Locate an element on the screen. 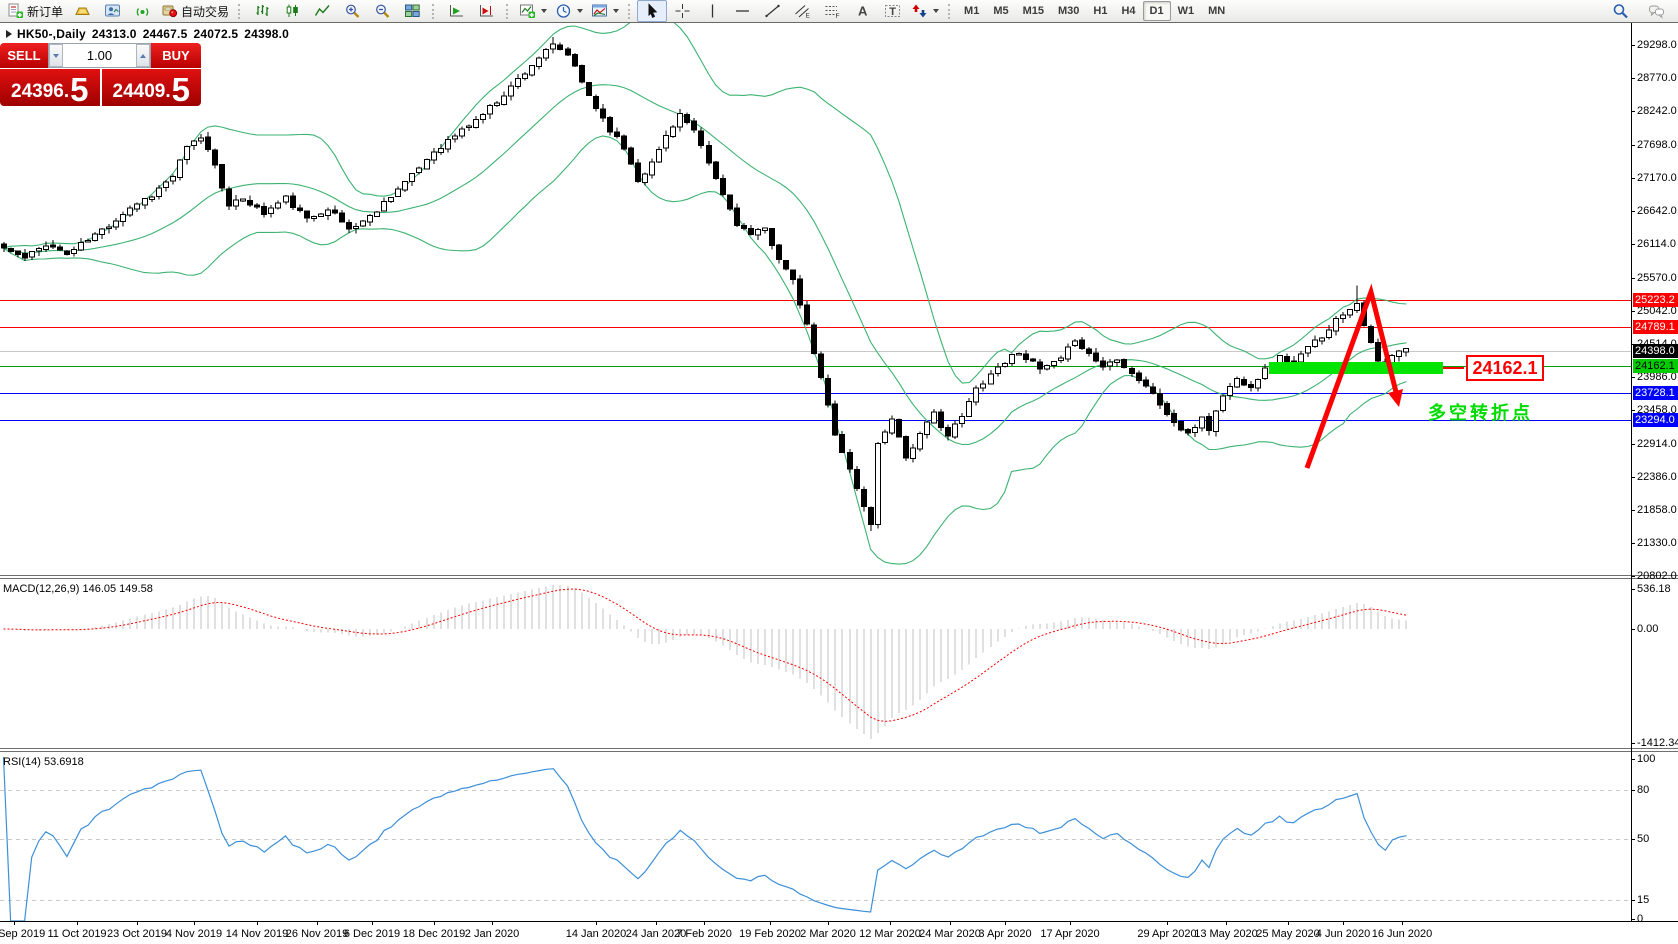 The height and width of the screenshot is (944, 1678). timeframe-h1-button: H1 is located at coordinates (1100, 11).